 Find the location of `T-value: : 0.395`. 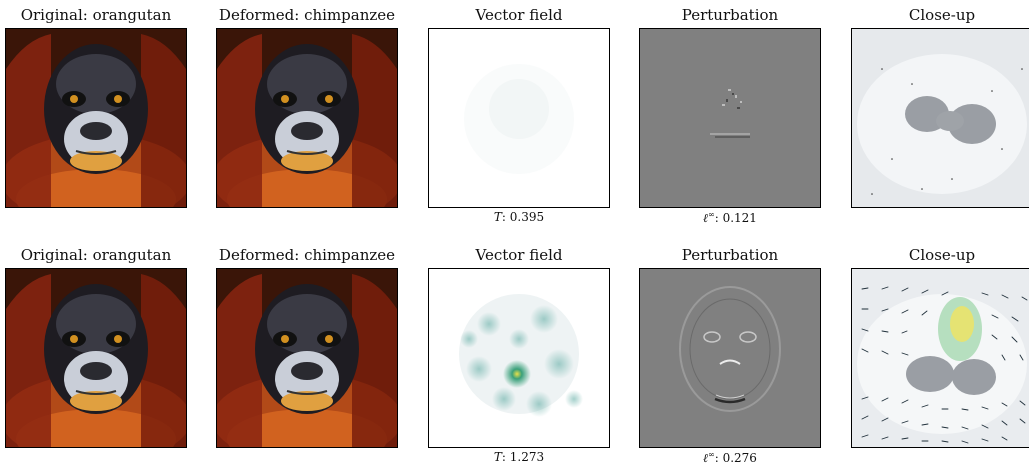

T-value: : 0.395 is located at coordinates (523, 217).